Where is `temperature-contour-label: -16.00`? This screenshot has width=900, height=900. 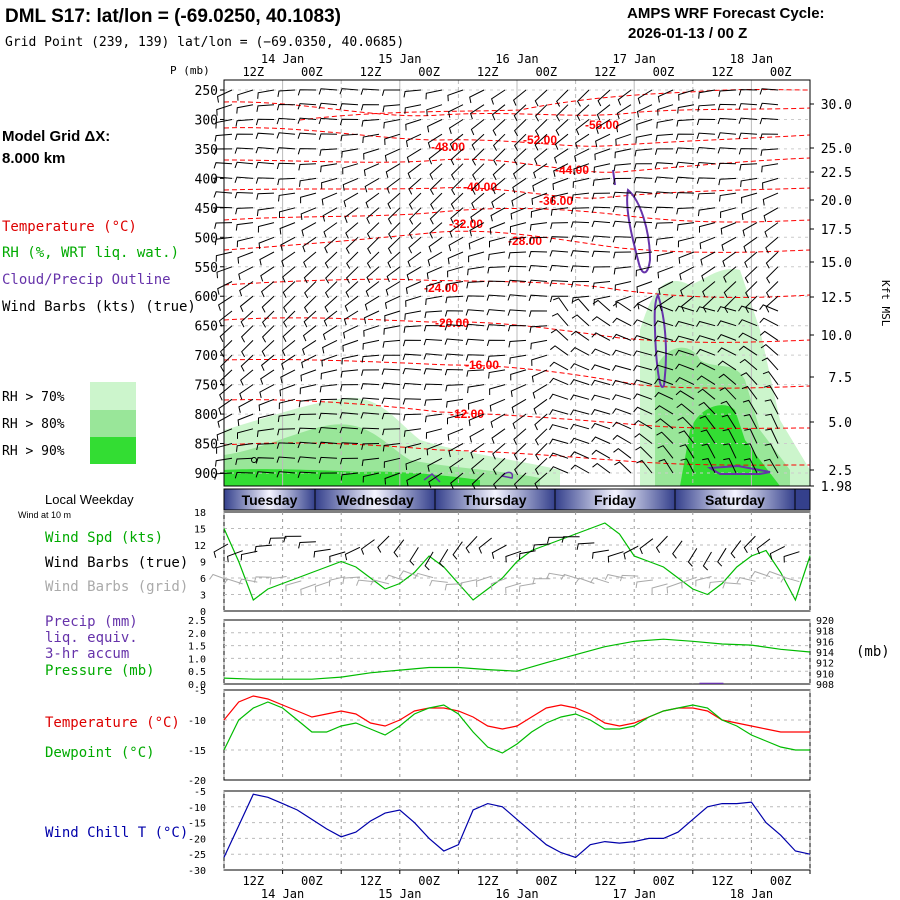
temperature-contour-label: -16.00 is located at coordinates (482, 365).